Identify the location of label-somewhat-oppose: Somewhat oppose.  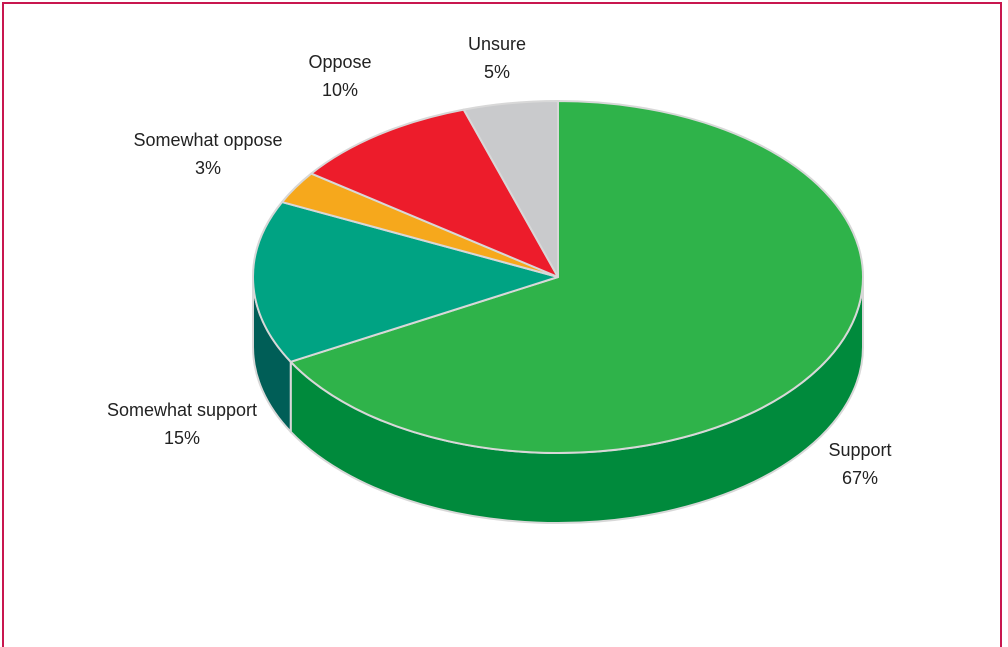
(207, 140).